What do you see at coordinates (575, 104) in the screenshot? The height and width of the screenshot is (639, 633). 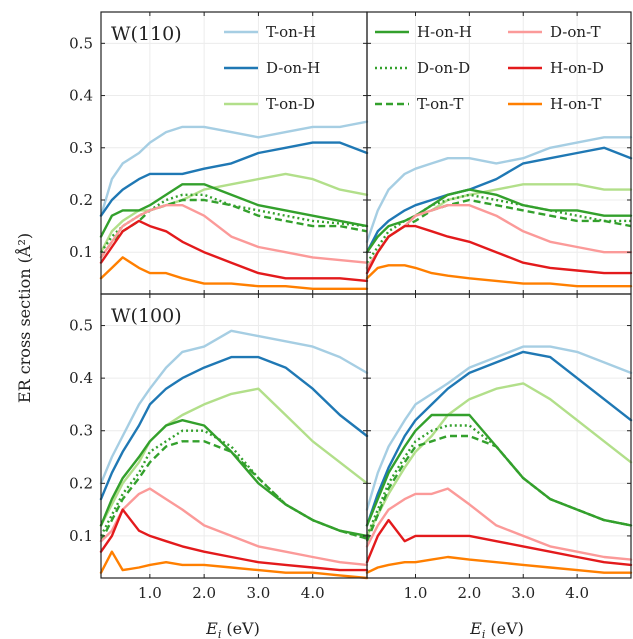 I see `legend-label-h-on-t: H-on-T` at bounding box center [575, 104].